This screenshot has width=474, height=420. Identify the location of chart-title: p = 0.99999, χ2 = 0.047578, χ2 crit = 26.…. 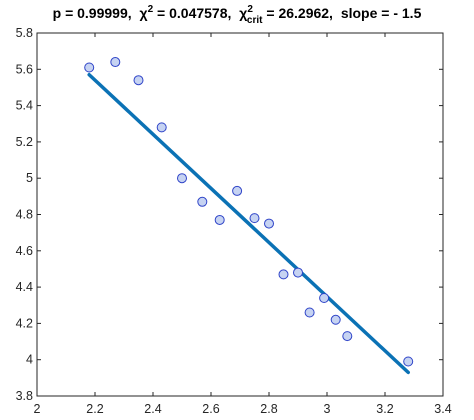
(237, 15).